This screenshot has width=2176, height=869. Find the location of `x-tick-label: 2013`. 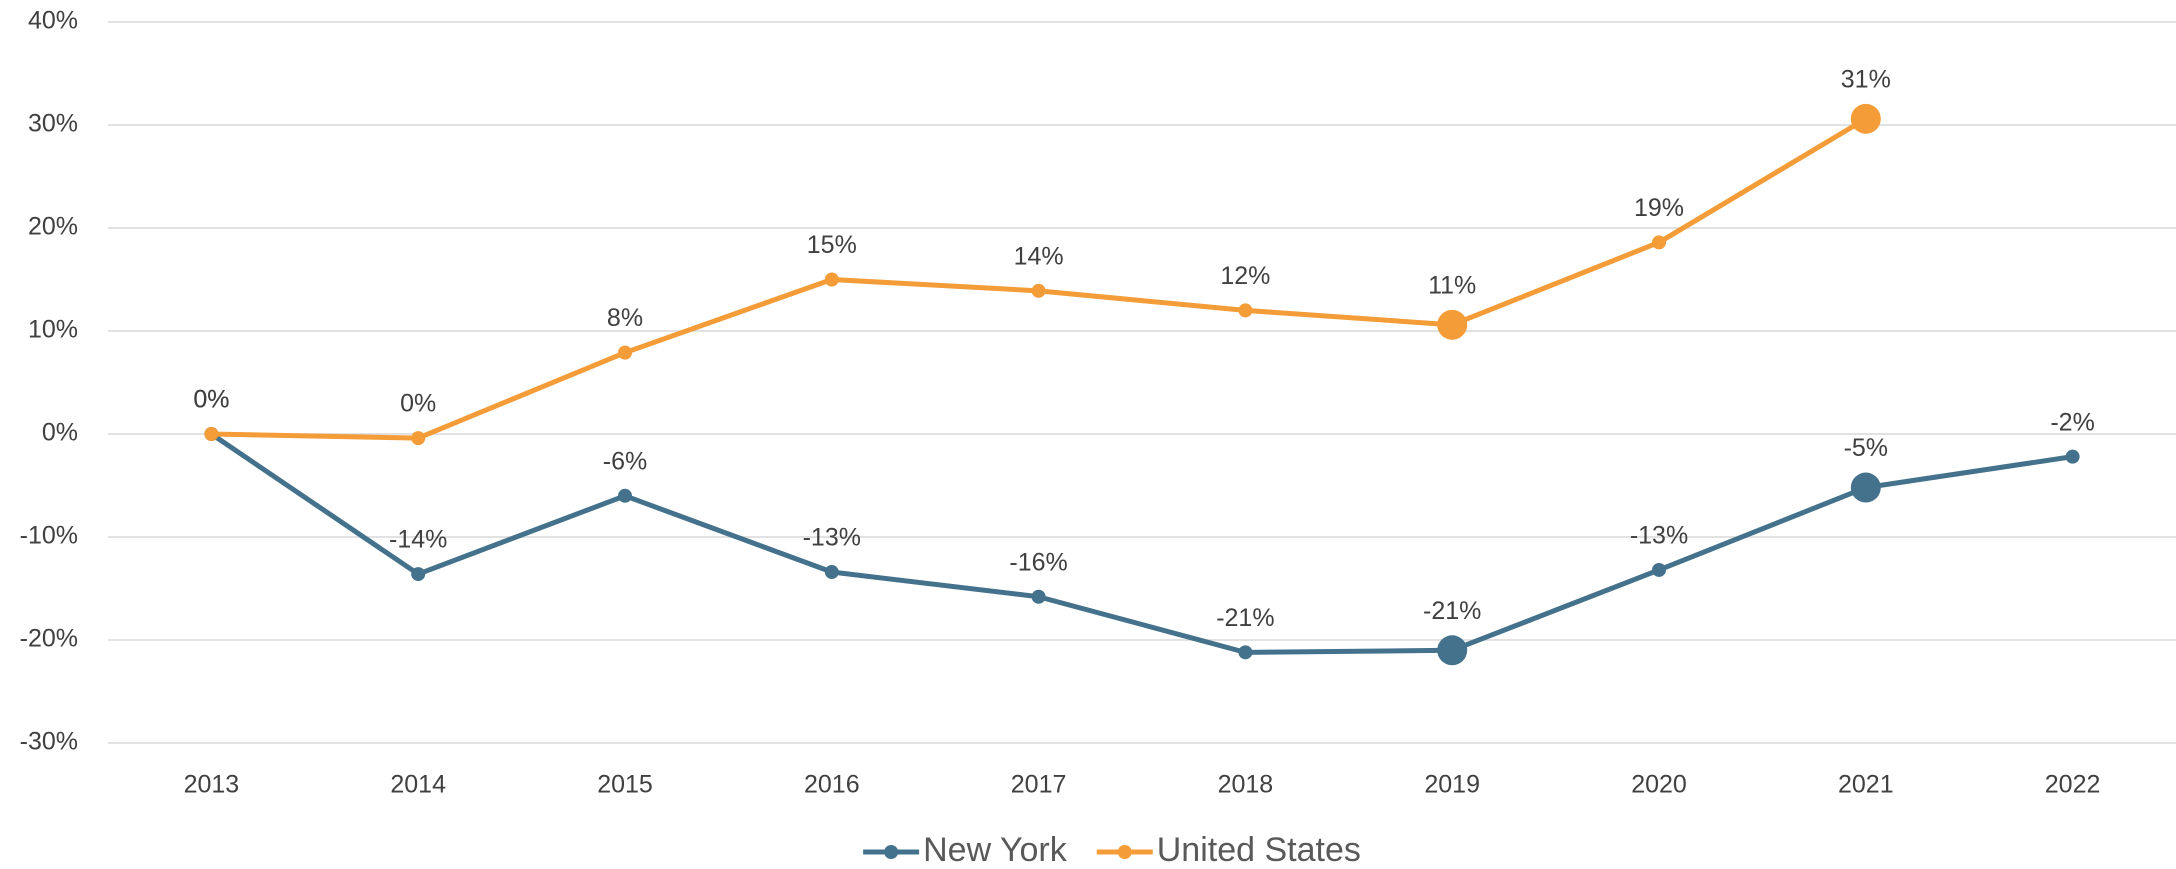

x-tick-label: 2013 is located at coordinates (212, 785).